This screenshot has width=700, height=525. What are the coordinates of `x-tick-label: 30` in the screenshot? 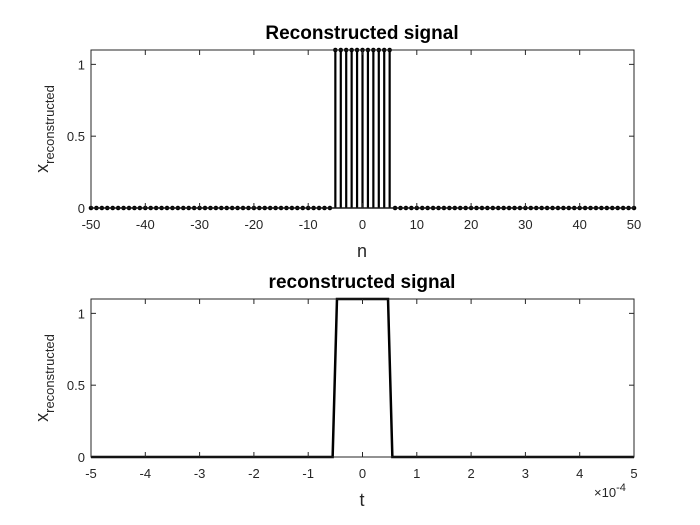 It's located at (525, 224).